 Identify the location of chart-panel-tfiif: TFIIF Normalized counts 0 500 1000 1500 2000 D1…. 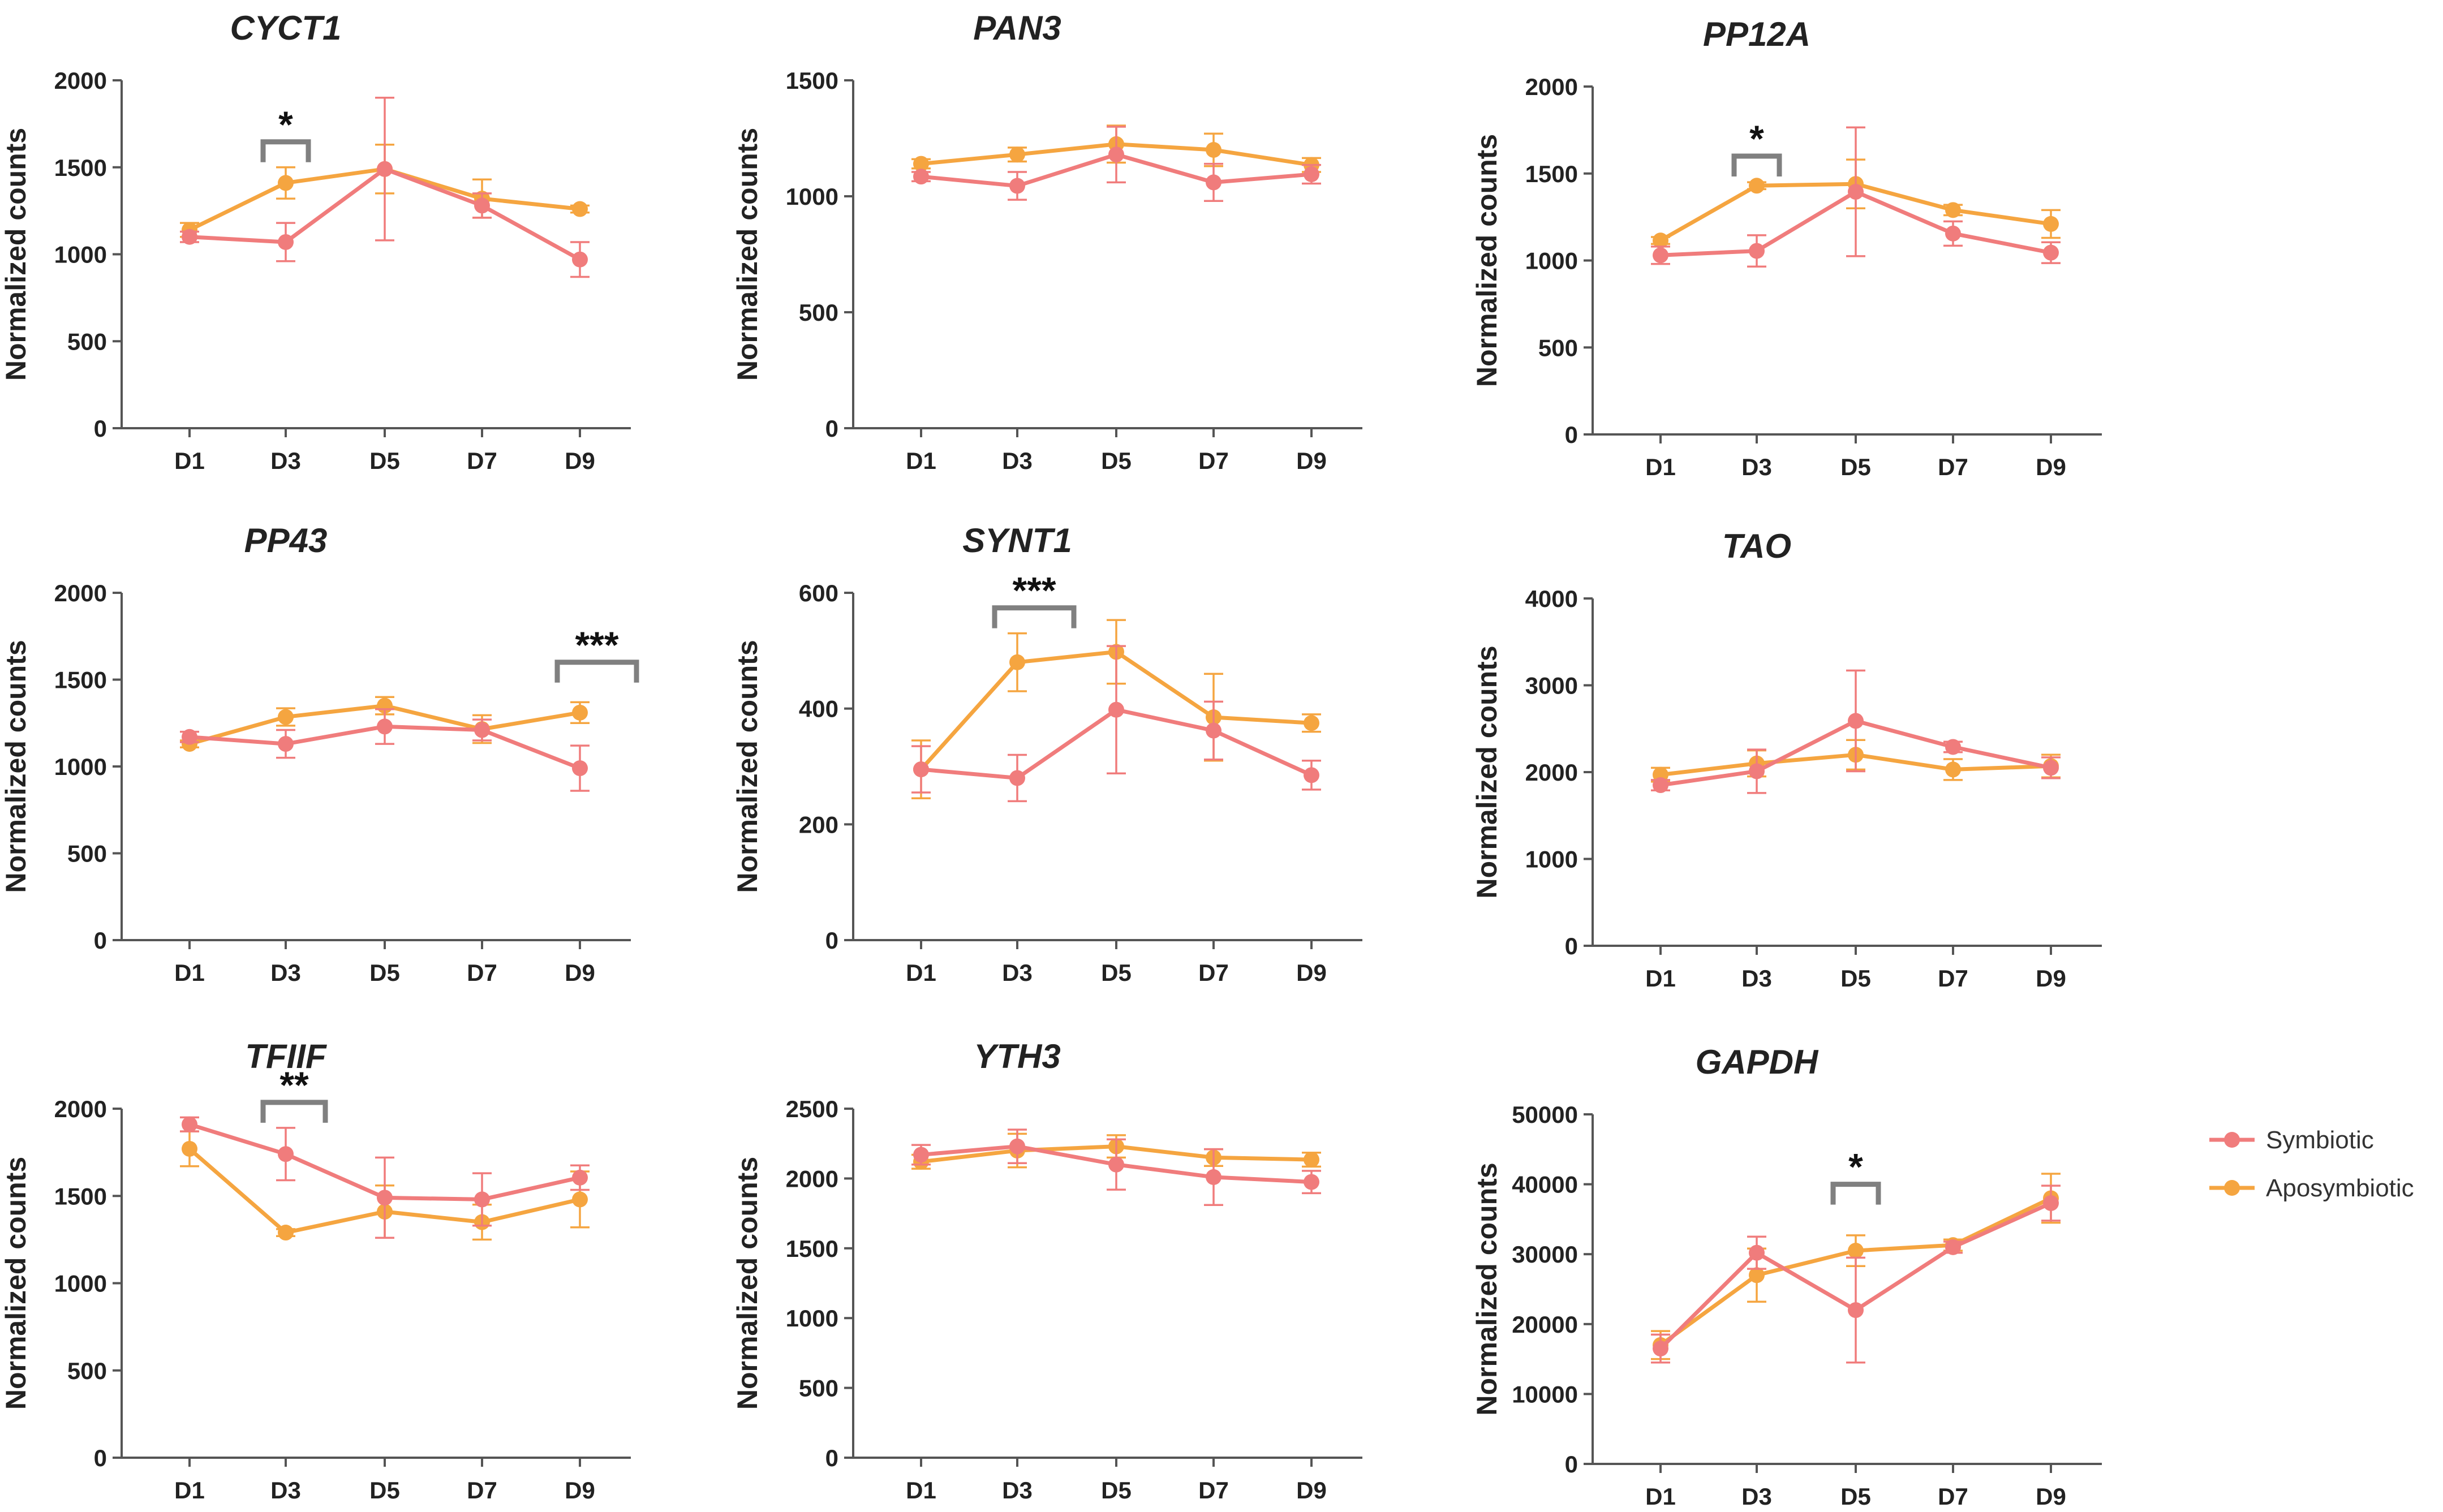
(315, 1270).